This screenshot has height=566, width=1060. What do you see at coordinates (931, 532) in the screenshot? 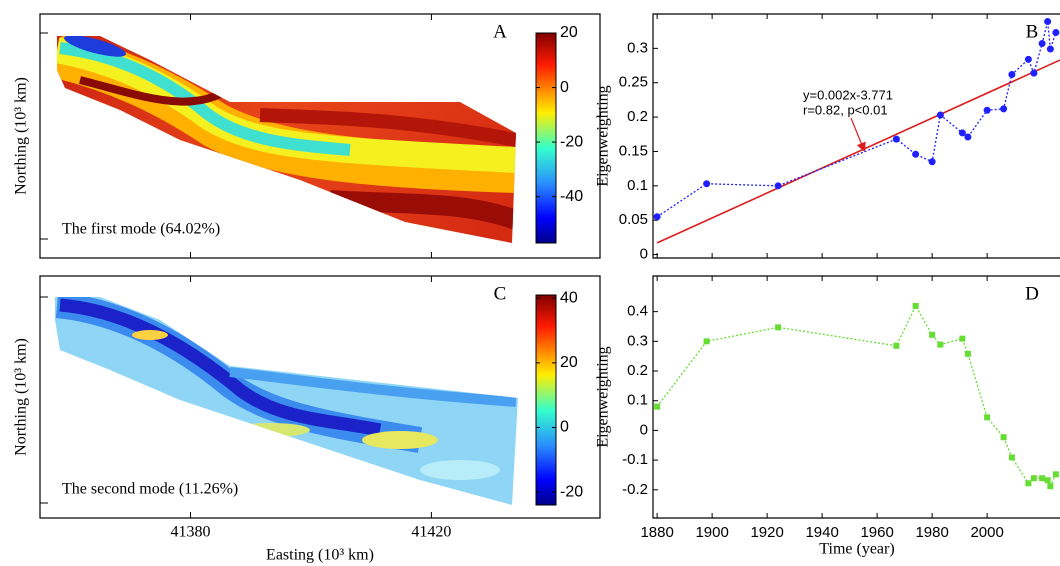
I see `x-tick-label: 1980` at bounding box center [931, 532].